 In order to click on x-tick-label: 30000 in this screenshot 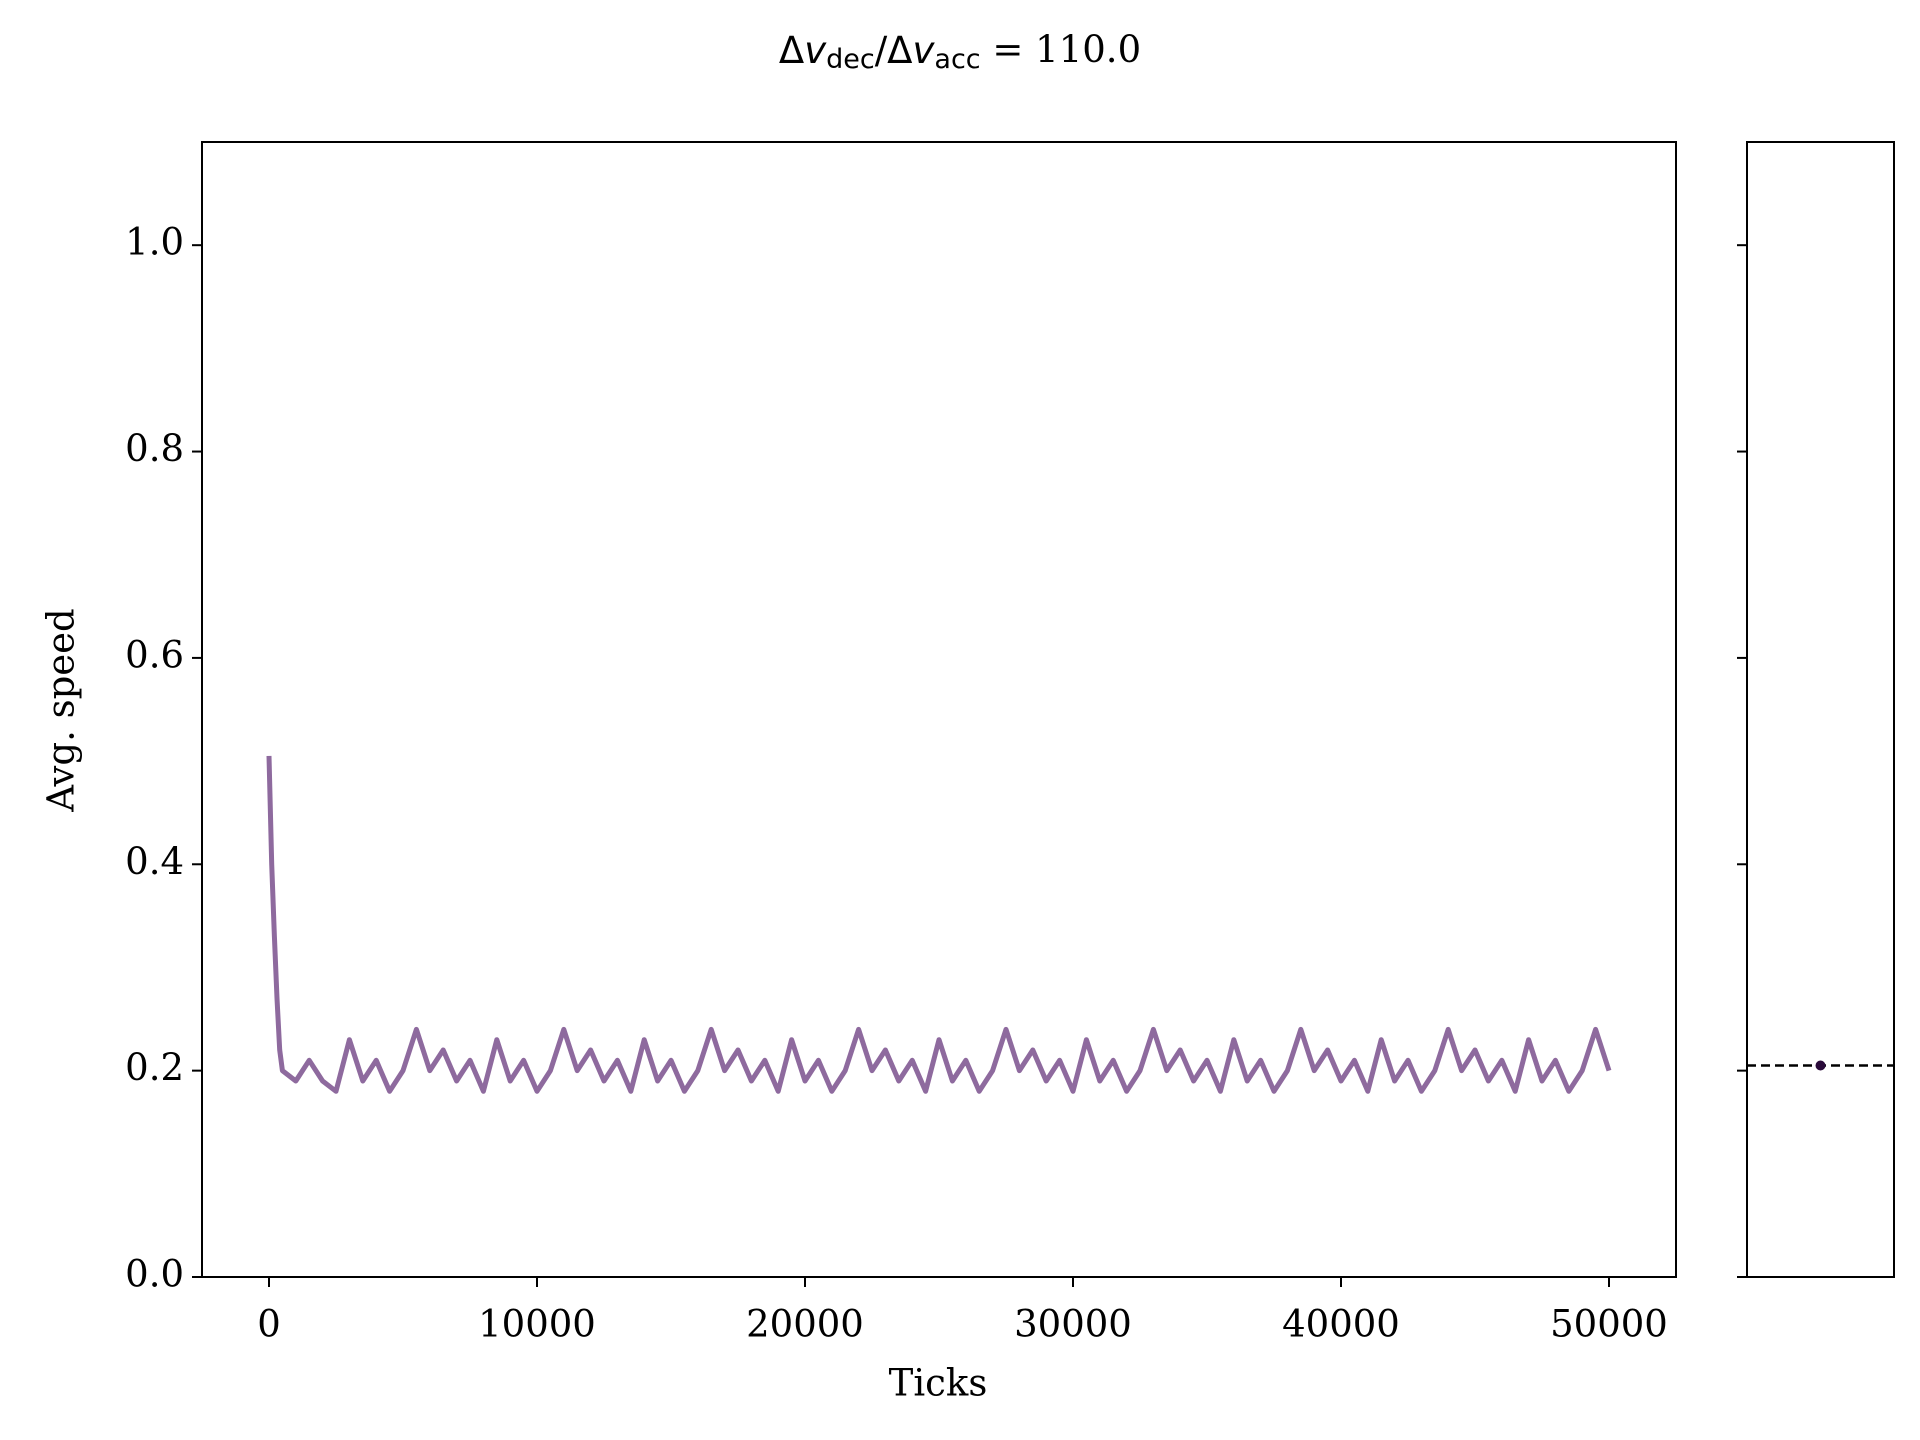, I will do `click(1073, 1324)`.